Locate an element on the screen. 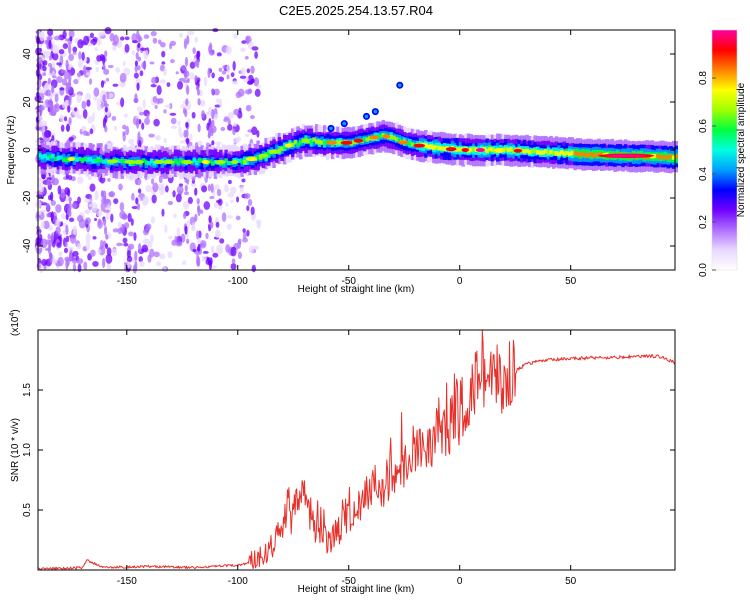 Image resolution: width=750 pixels, height=600 pixels. spectrogram-y-tick-label: -20 is located at coordinates (27, 197).